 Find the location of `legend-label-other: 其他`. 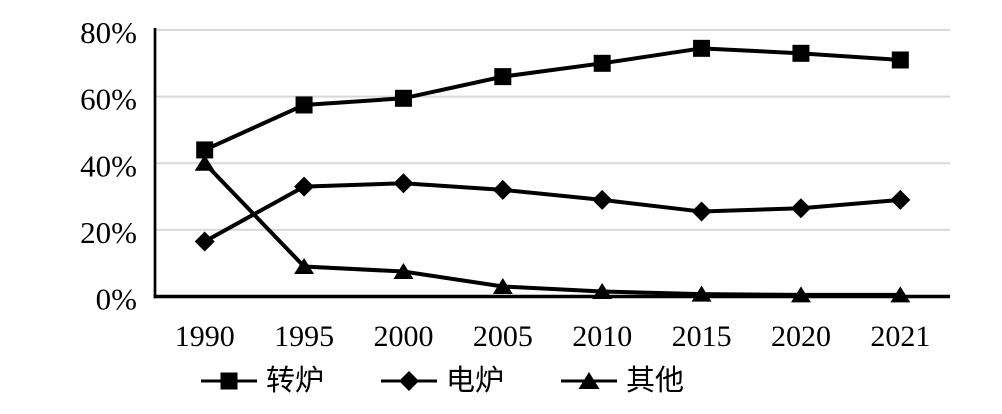

legend-label-other: 其他 is located at coordinates (655, 381).